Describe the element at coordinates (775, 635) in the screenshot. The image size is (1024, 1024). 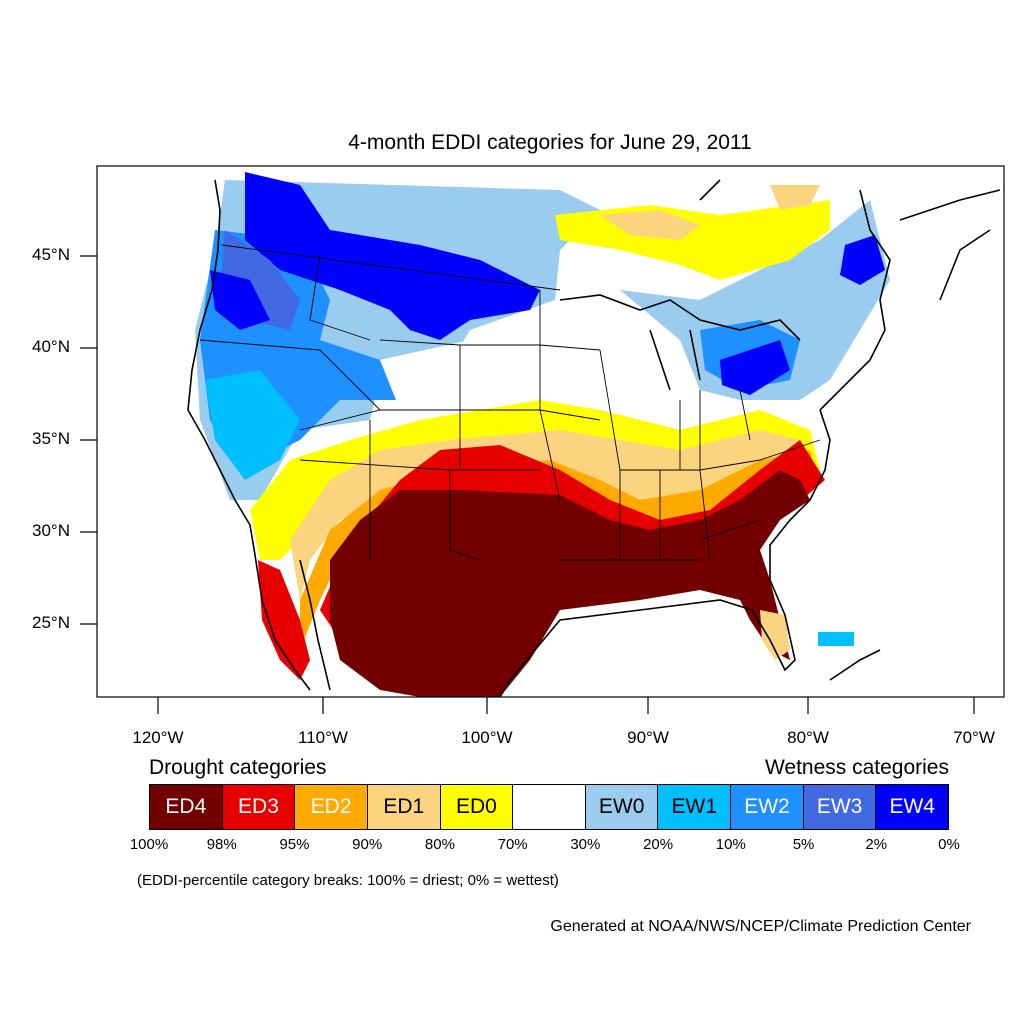
I see `region-ed2-florida` at that location.